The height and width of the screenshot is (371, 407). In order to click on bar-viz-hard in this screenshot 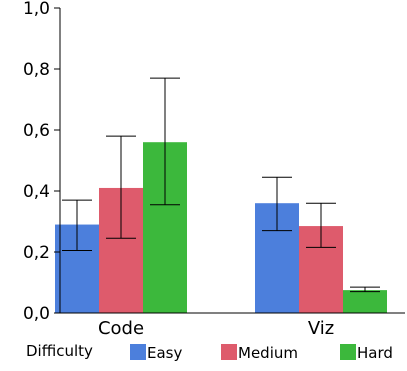, I will do `click(365, 301)`.